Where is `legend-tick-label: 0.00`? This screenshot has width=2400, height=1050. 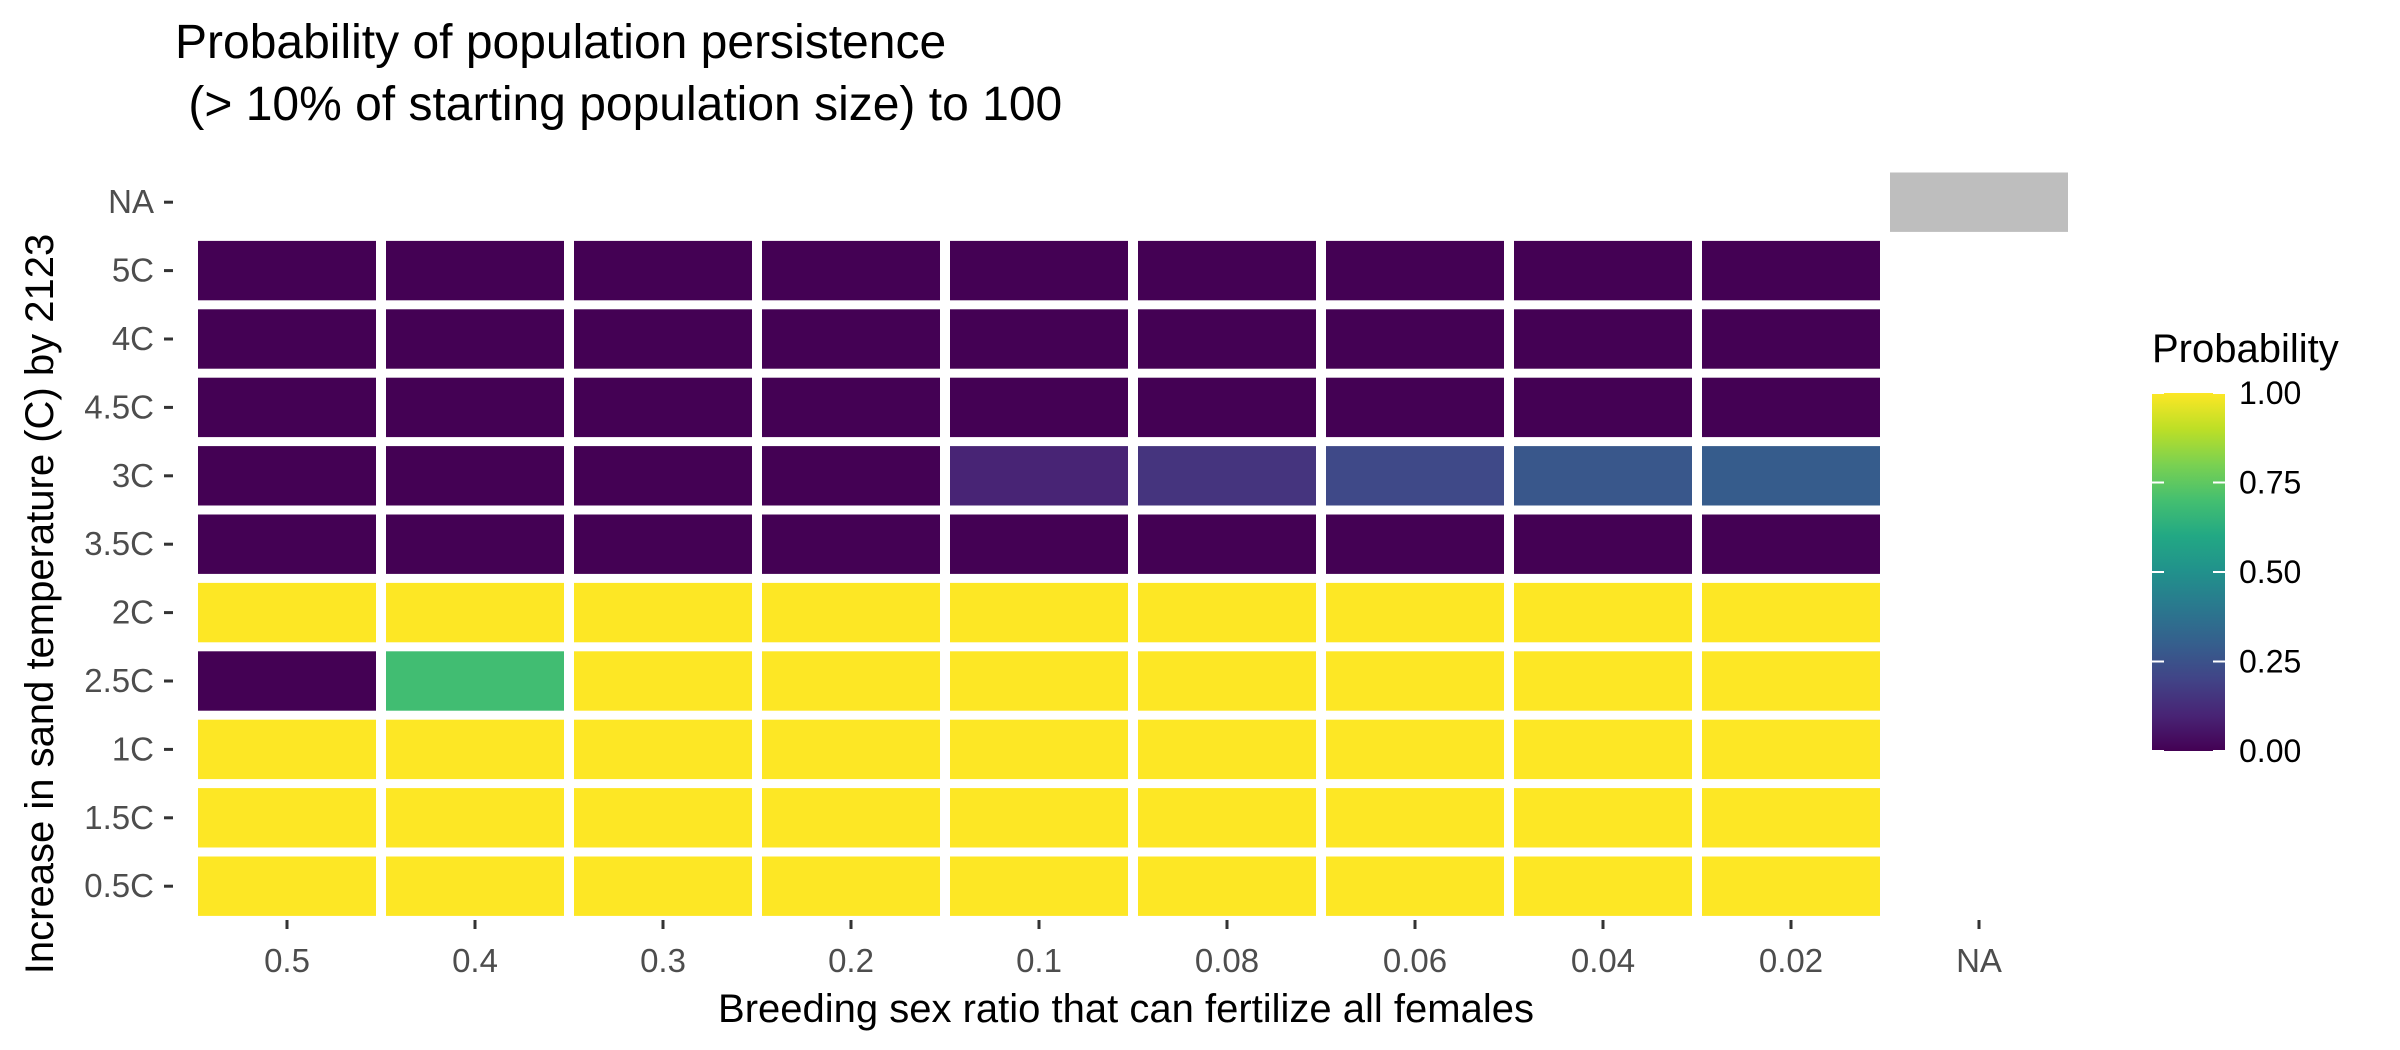
legend-tick-label: 0.00 is located at coordinates (2270, 751).